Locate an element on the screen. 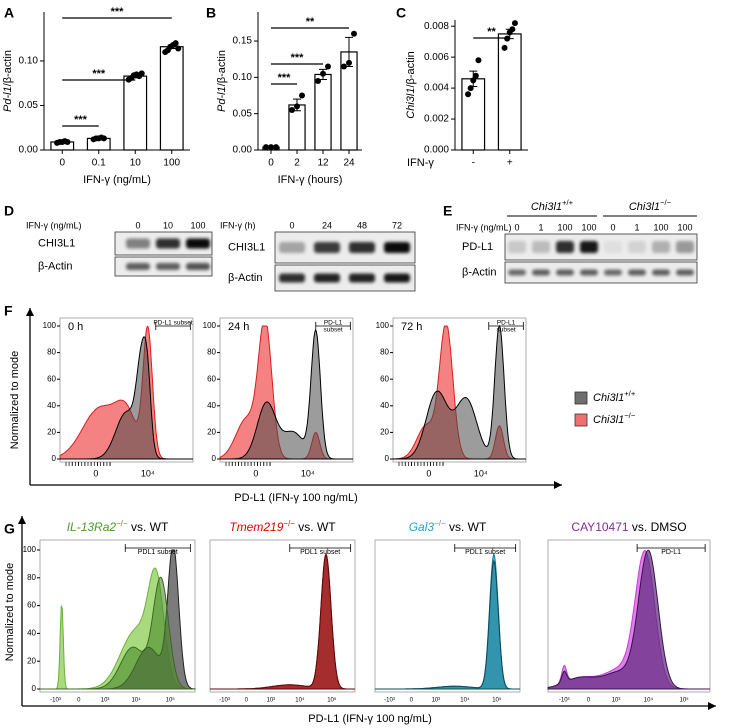 The height and width of the screenshot is (728, 730). panel-title-name: IL-13Ra2 is located at coordinates (92, 527).